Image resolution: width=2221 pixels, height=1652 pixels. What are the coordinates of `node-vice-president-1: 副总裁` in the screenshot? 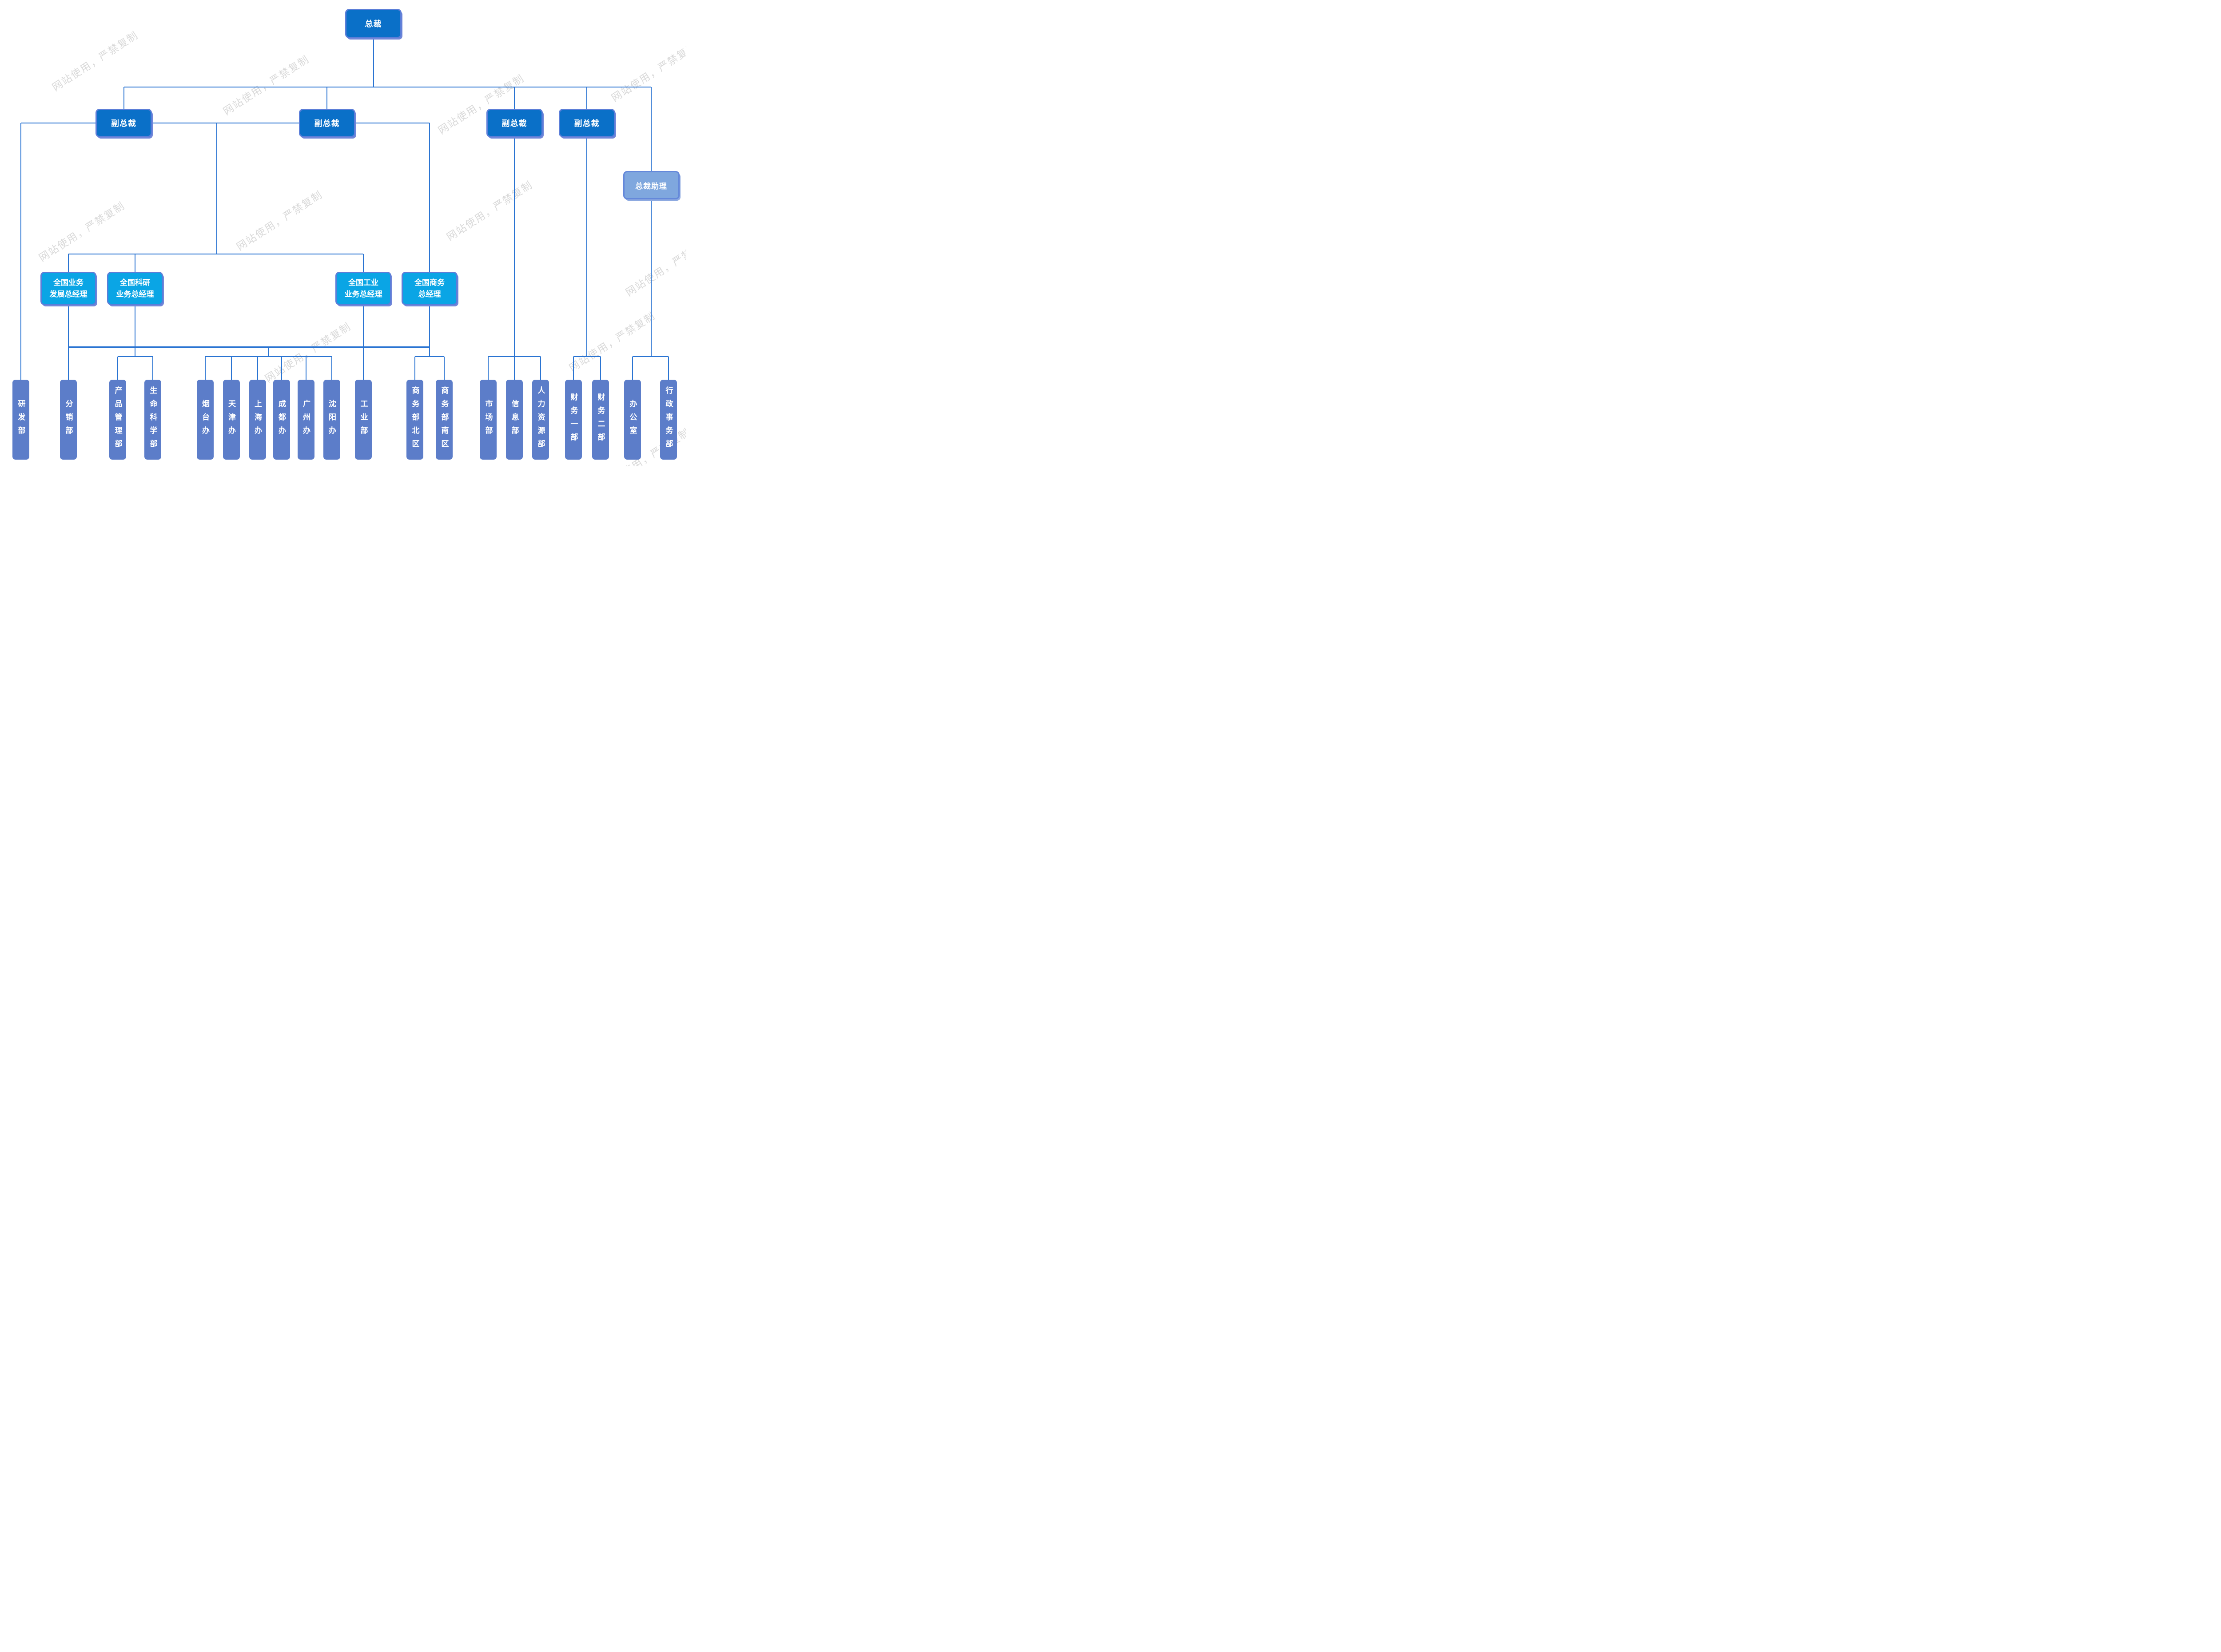 It's located at (124, 123).